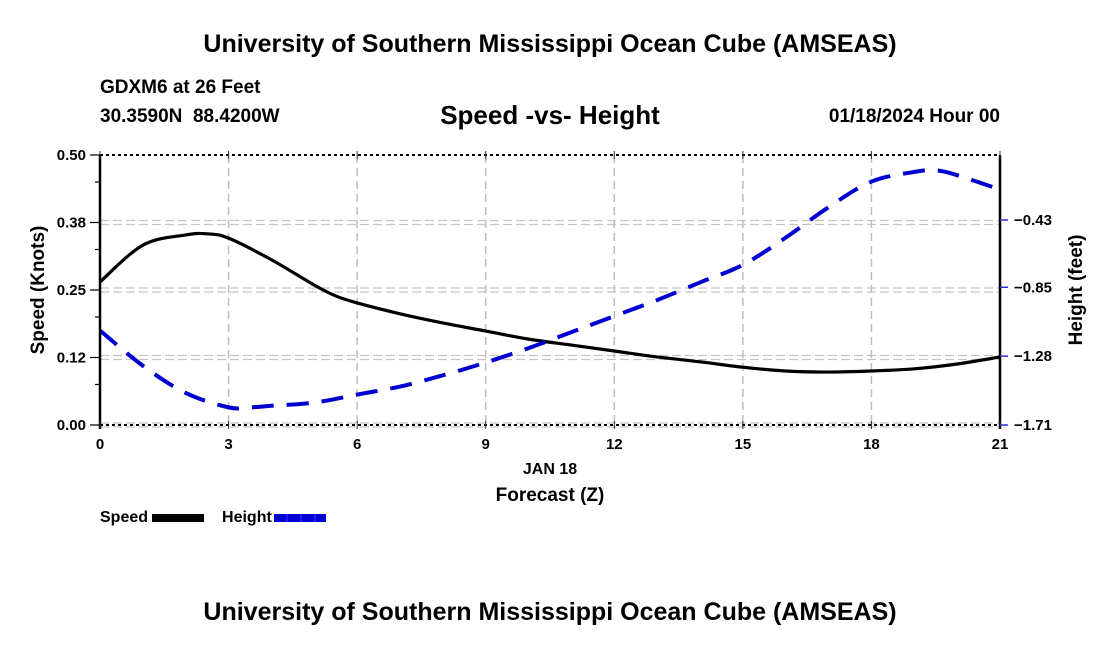 The image size is (1100, 650). What do you see at coordinates (1033, 356) in the screenshot?
I see `y-right-tick-label: −1.28` at bounding box center [1033, 356].